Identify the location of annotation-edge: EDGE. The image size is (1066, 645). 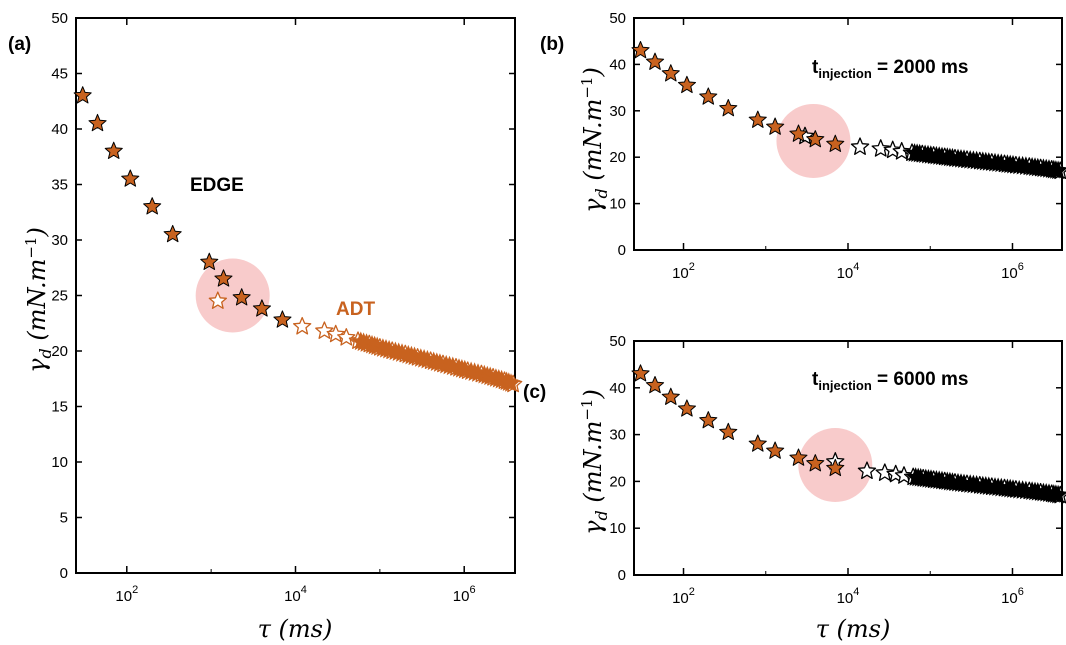
(217, 185).